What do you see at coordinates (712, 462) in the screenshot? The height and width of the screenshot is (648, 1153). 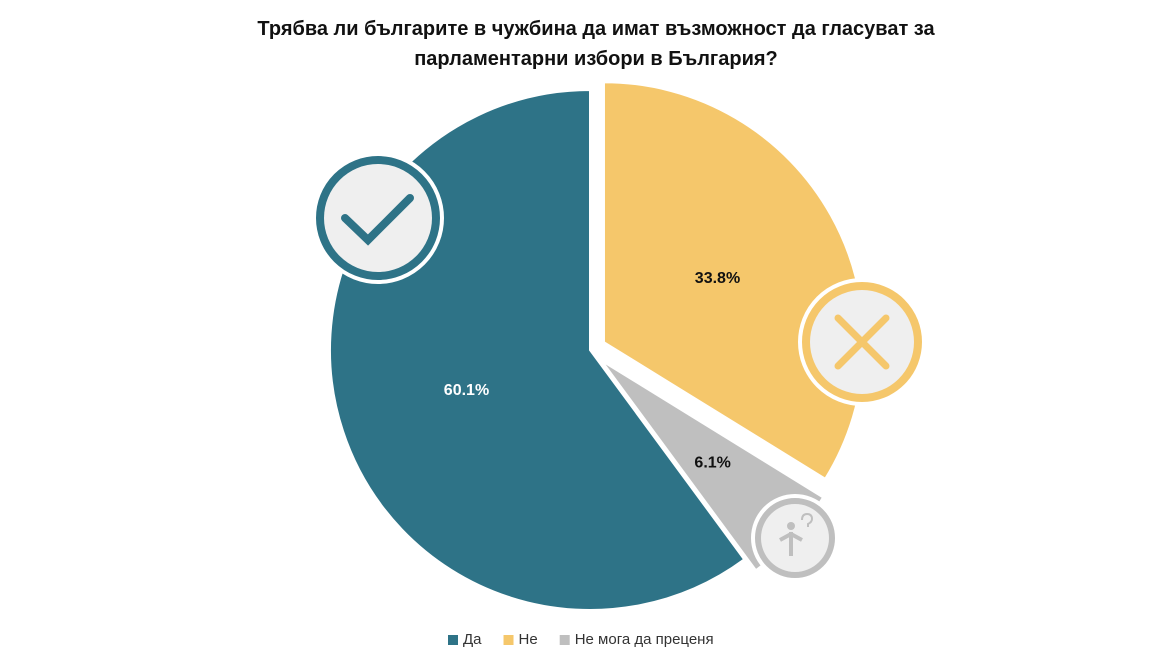 I see `data-label: 6.1%` at bounding box center [712, 462].